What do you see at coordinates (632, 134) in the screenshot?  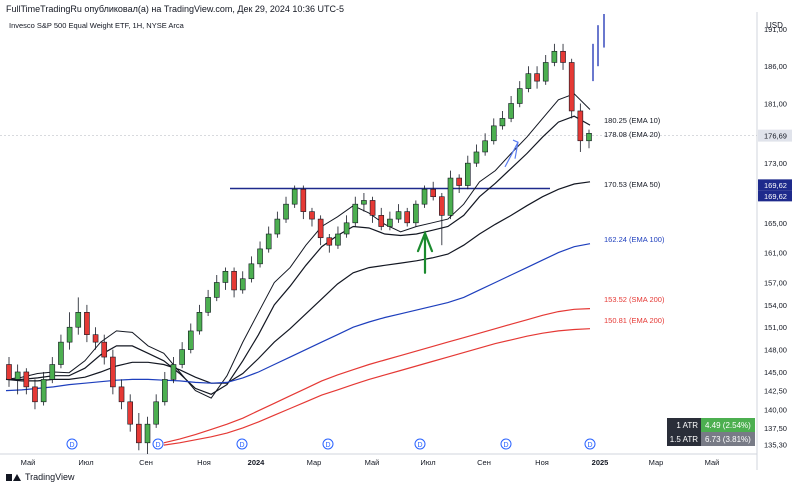 I see `ma-label: 178.08 (EMA 20)` at bounding box center [632, 134].